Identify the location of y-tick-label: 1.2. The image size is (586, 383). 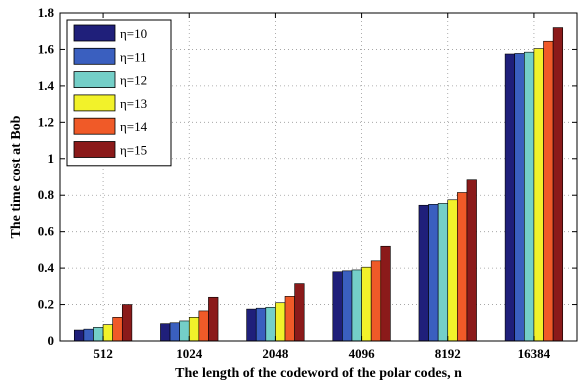
(46, 121).